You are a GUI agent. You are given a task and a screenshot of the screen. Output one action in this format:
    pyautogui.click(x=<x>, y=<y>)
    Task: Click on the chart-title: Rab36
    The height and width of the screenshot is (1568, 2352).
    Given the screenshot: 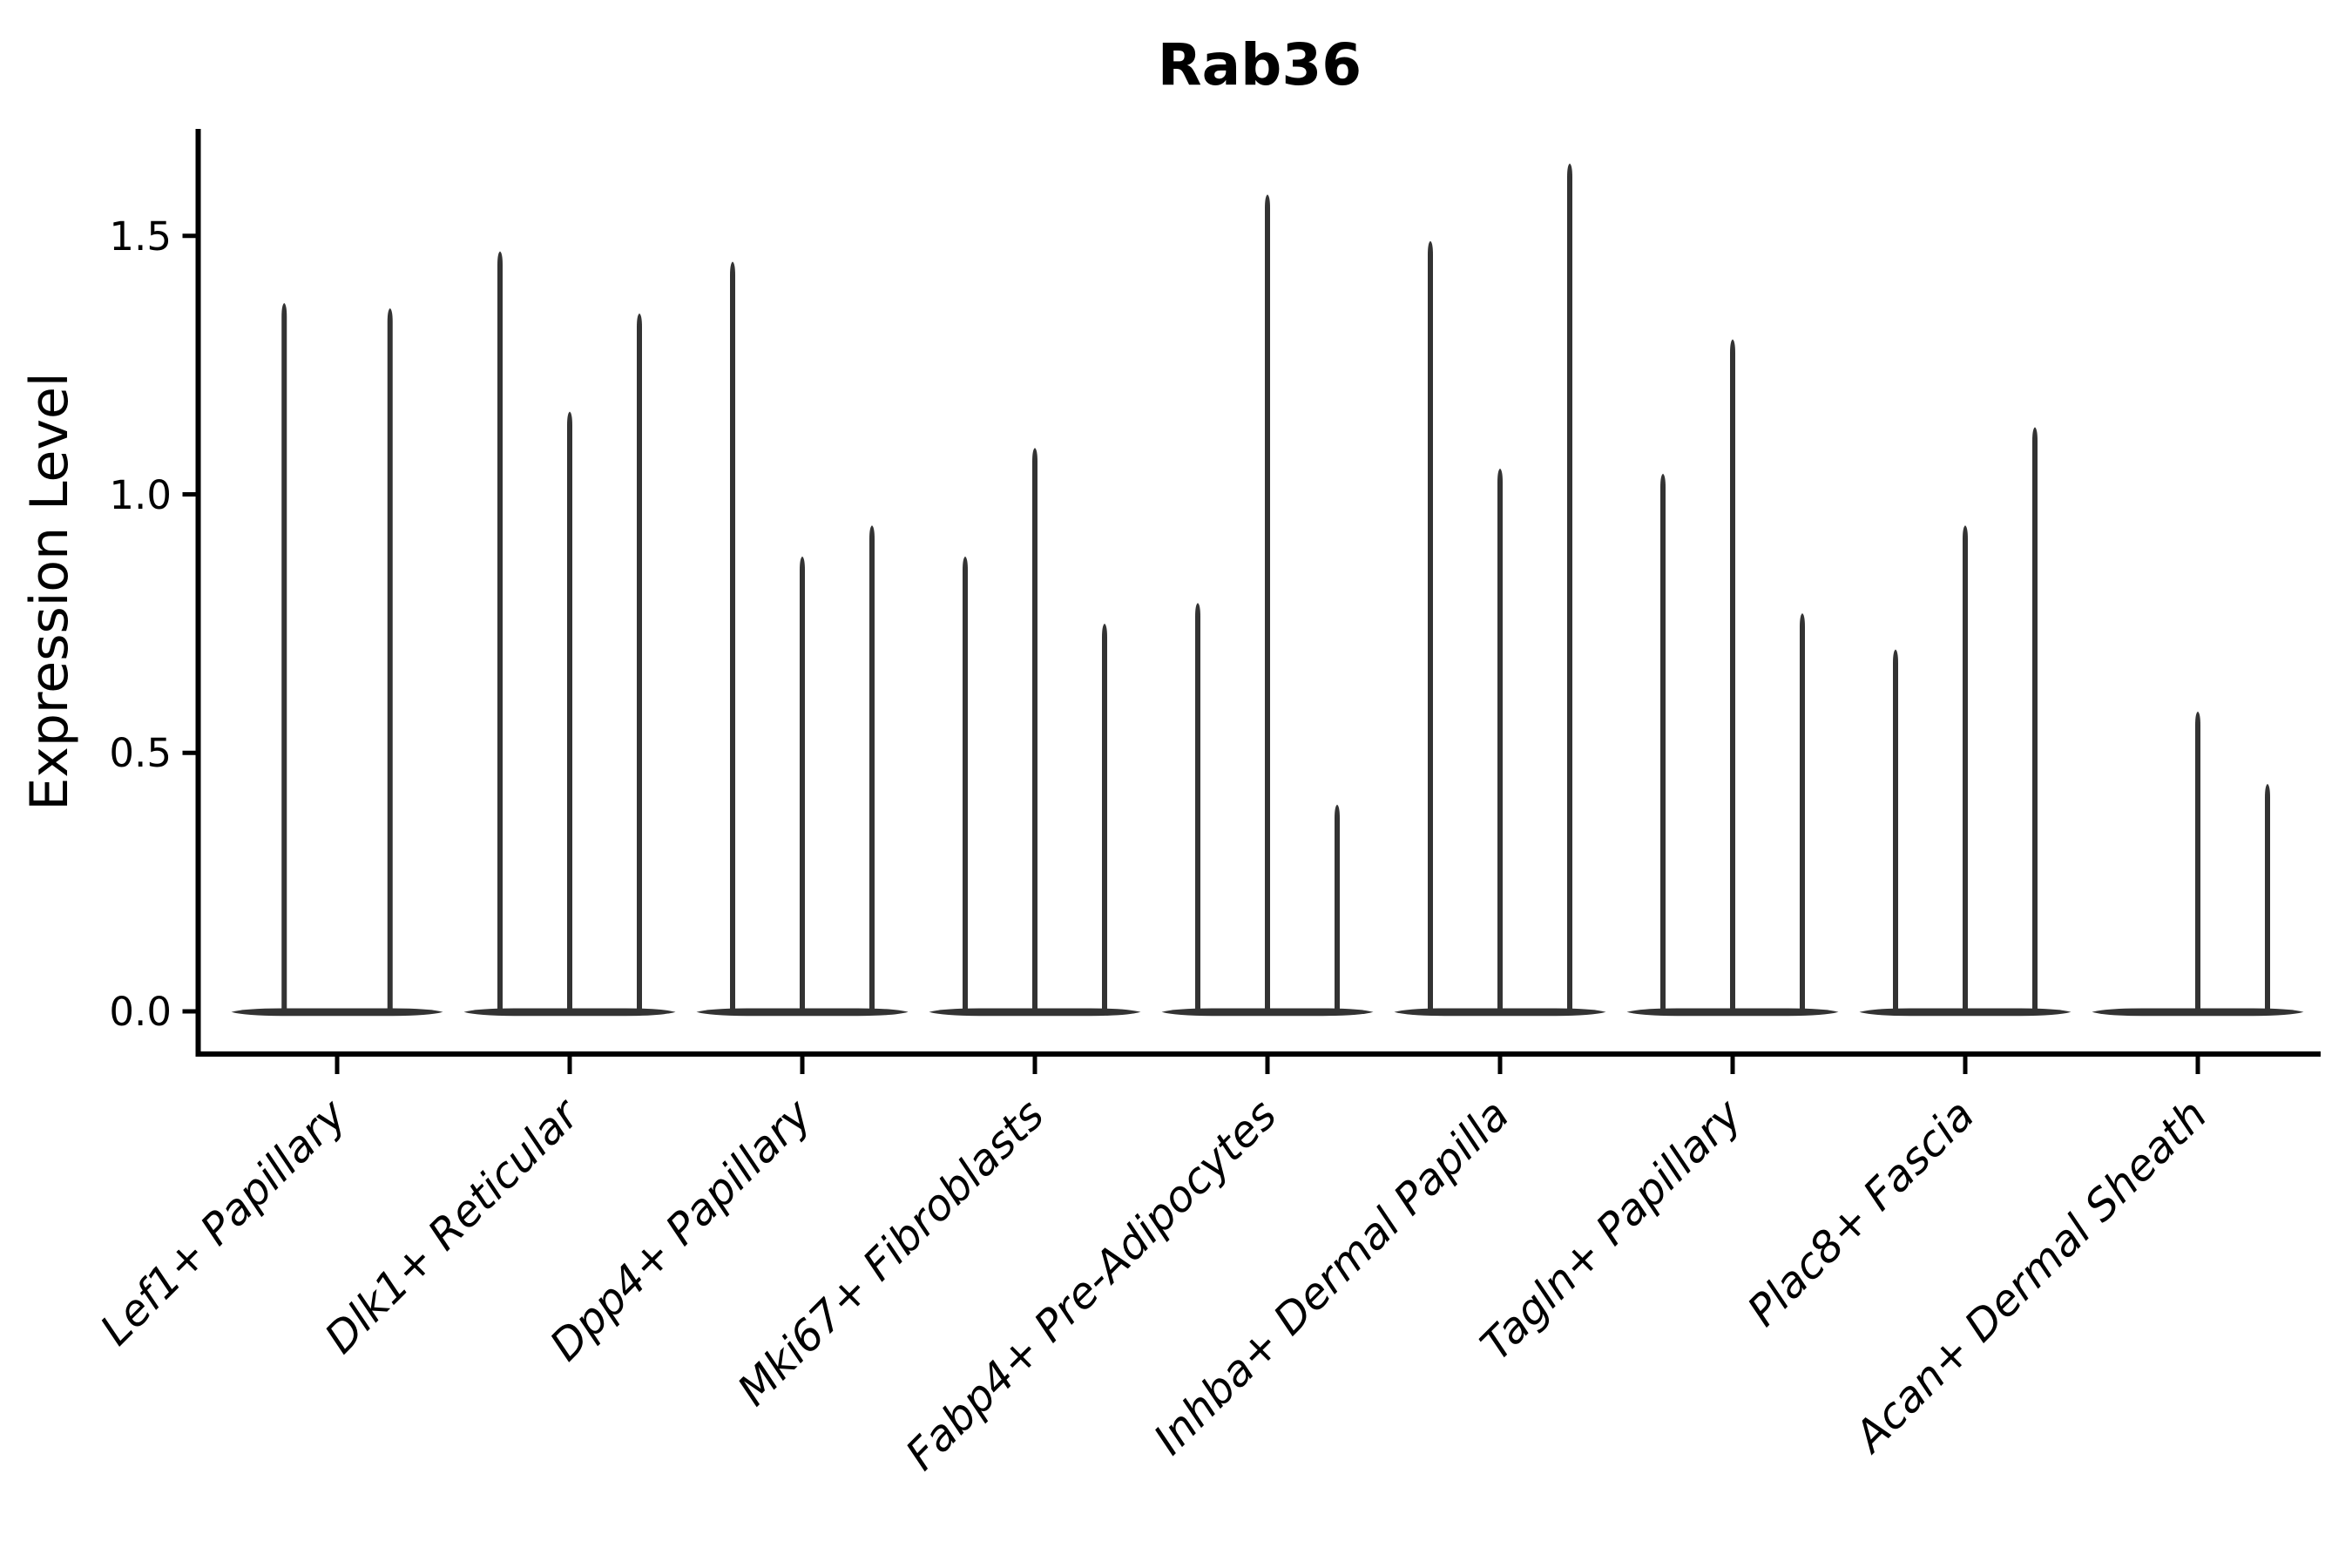 What is the action you would take?
    pyautogui.click(x=1260, y=64)
    